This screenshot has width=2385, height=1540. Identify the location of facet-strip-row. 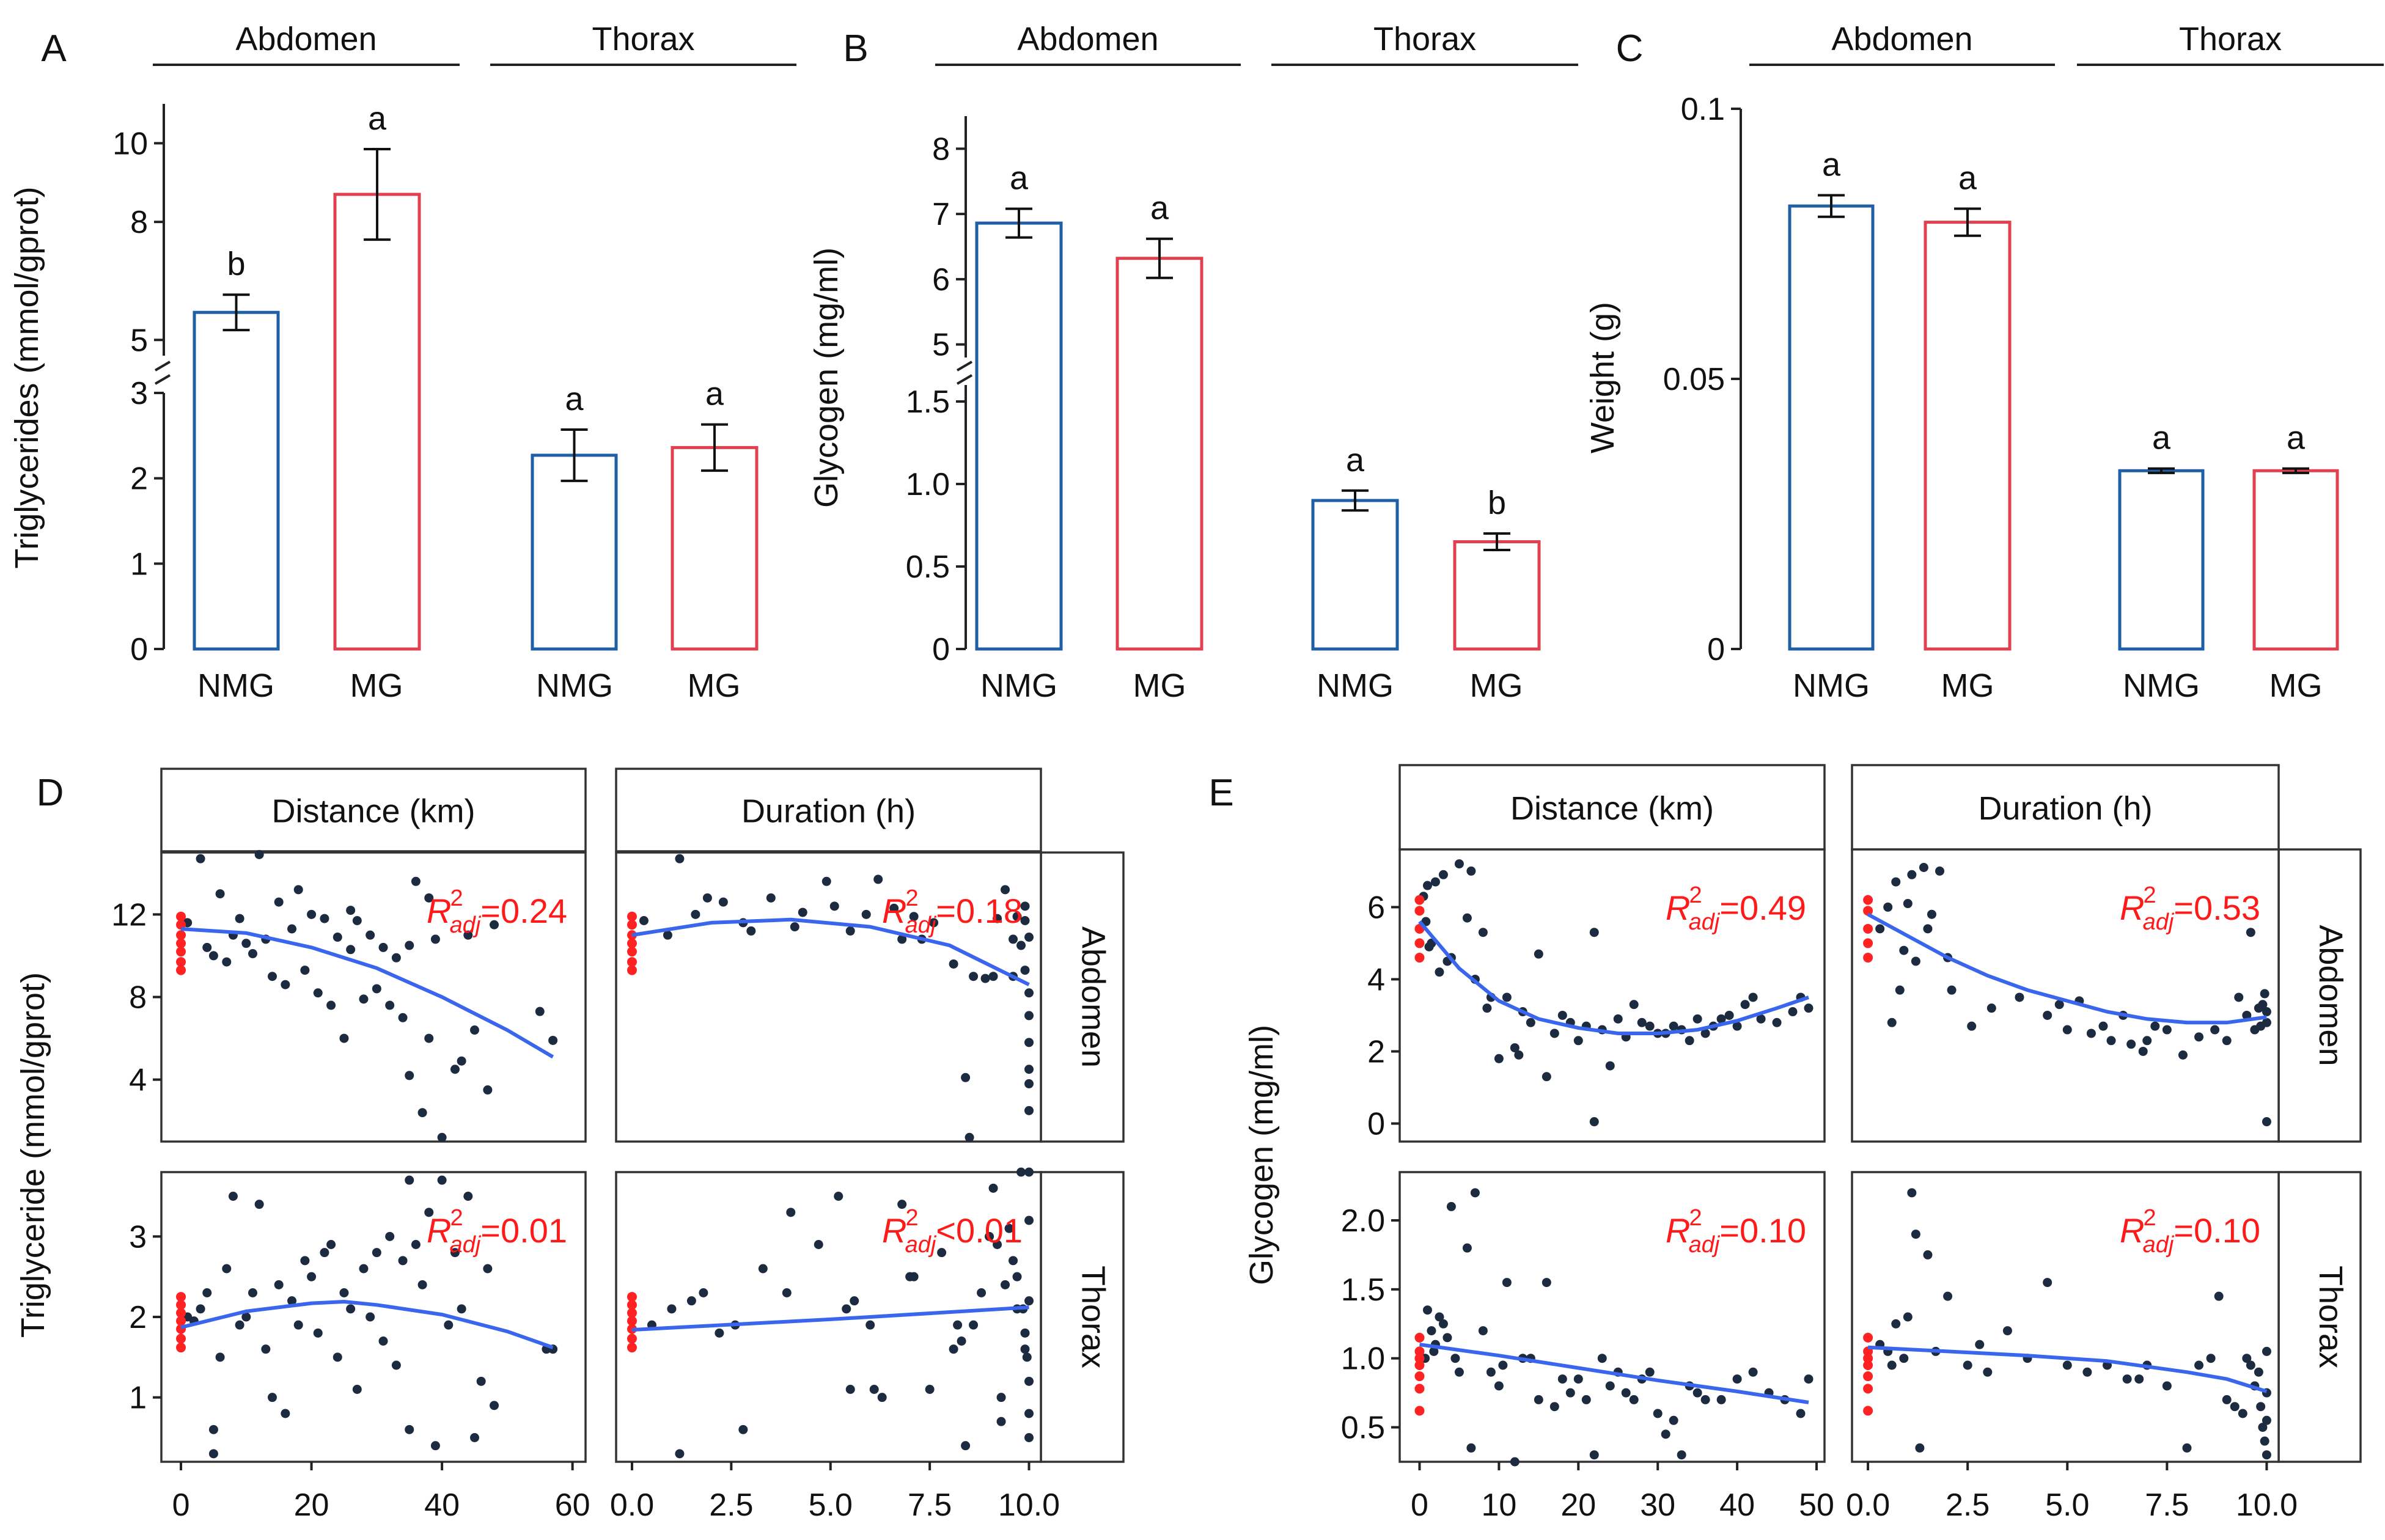
(1082, 1317).